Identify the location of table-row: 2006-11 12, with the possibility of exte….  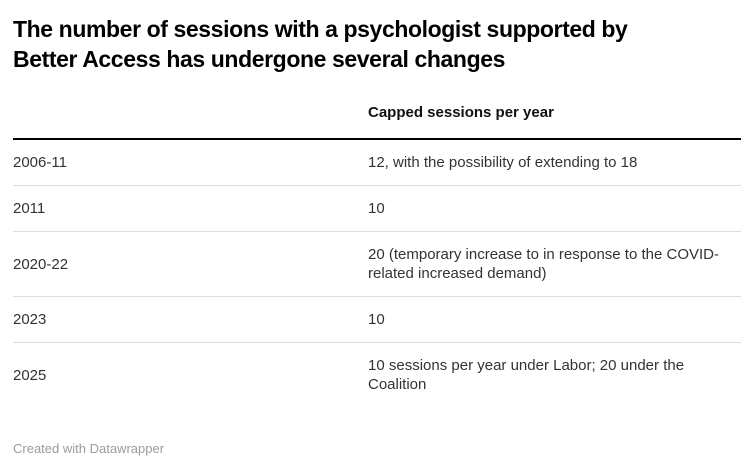
(377, 162).